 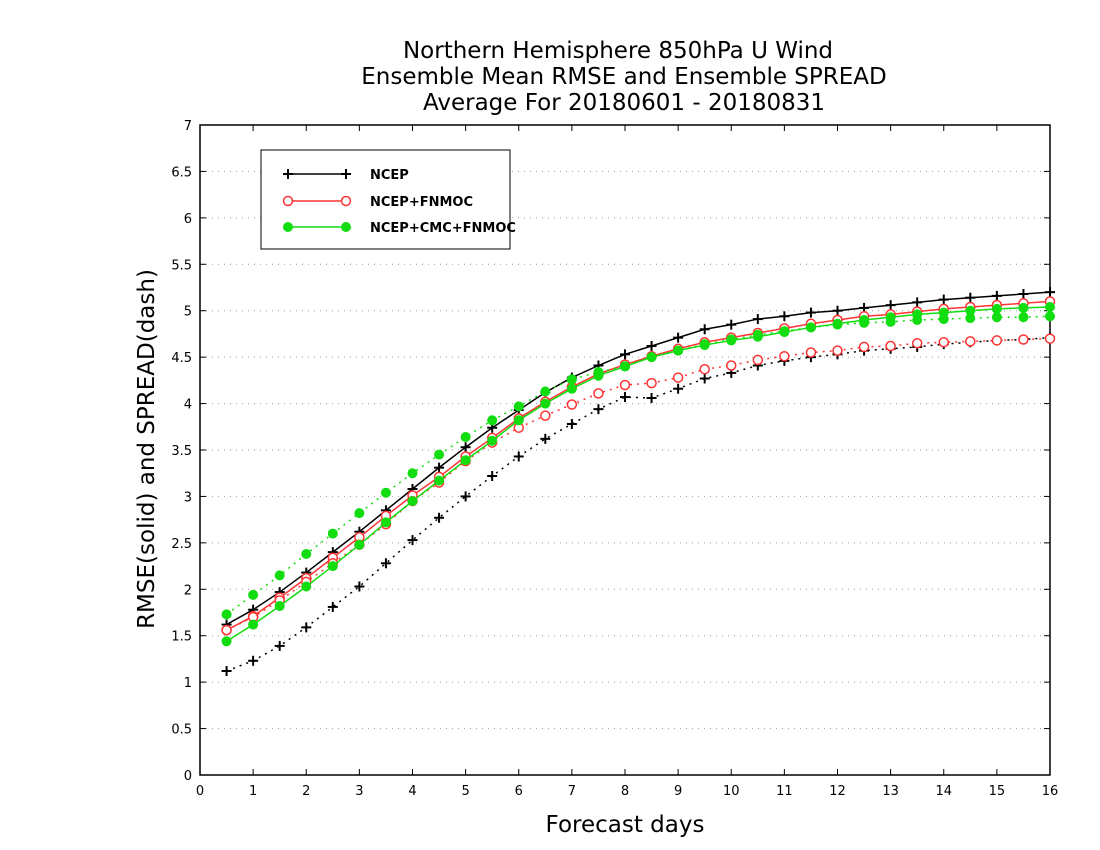 What do you see at coordinates (421, 202) in the screenshot?
I see `legend-label-ncep-fnmoc: NCEP+FNMOC` at bounding box center [421, 202].